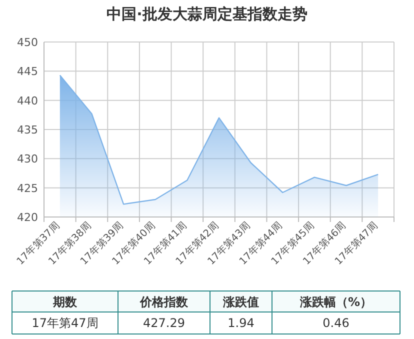 Image resolution: width=414 pixels, height=339 pixels. What do you see at coordinates (336, 323) in the screenshot?
I see `text: 0.46` at bounding box center [336, 323].